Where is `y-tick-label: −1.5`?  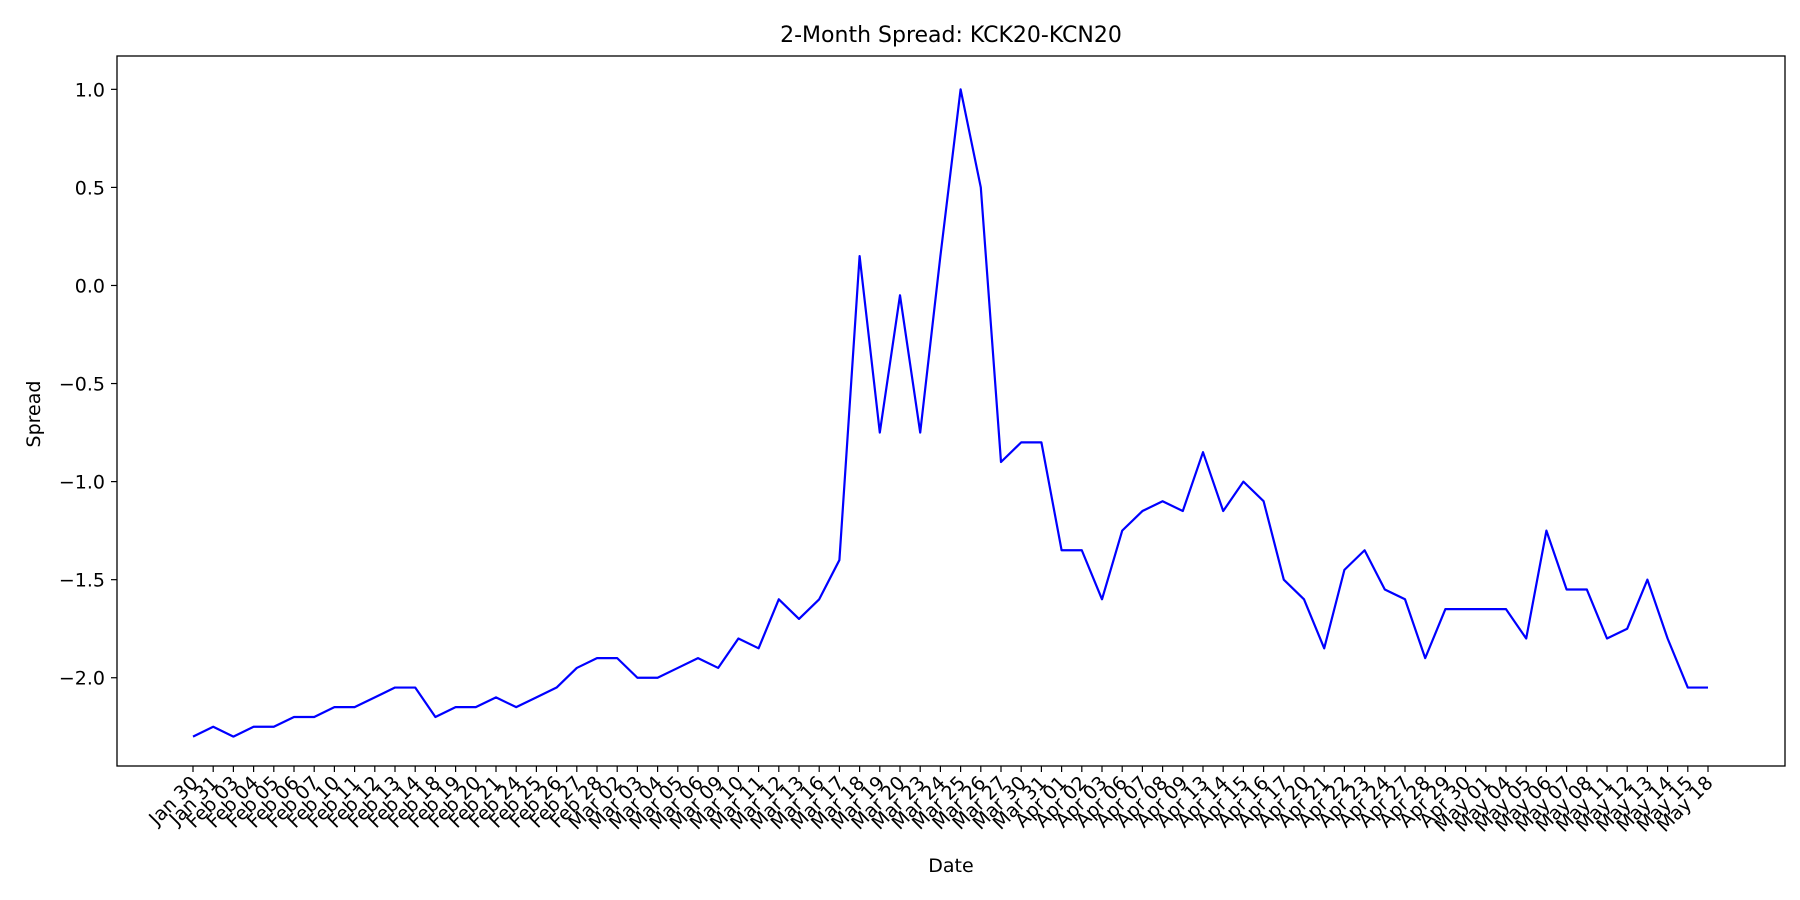 y-tick-label: −1.5 is located at coordinates (82, 581).